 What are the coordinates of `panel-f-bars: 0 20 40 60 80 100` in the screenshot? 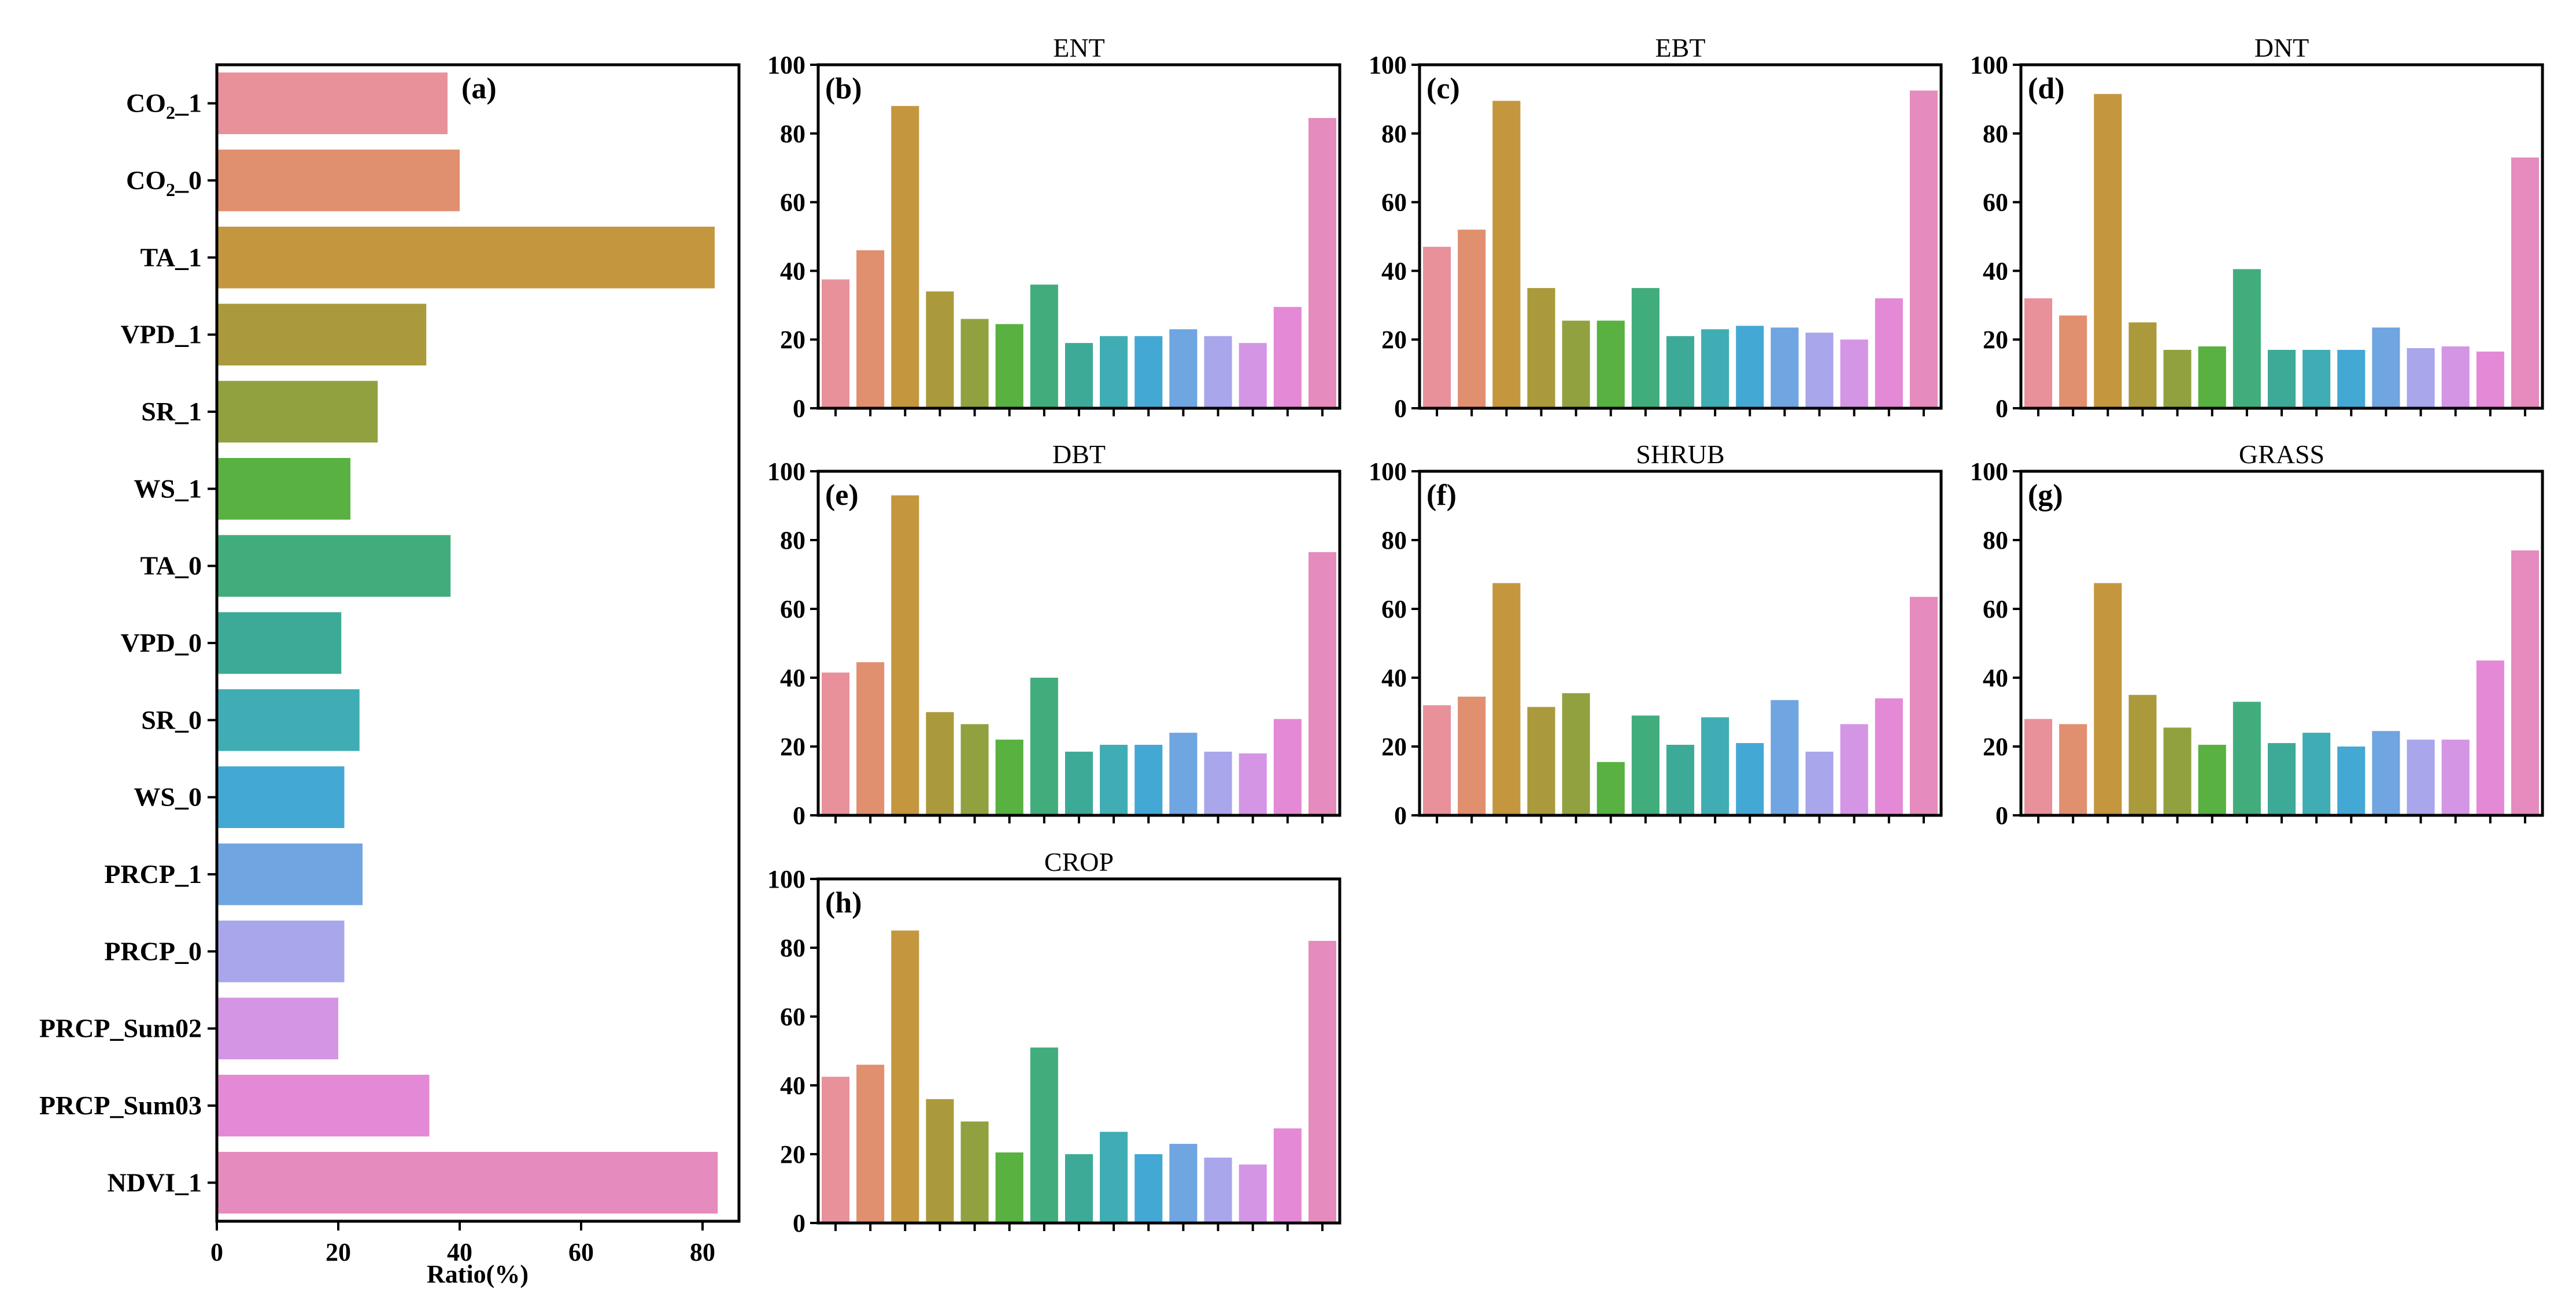 It's located at (1653, 643).